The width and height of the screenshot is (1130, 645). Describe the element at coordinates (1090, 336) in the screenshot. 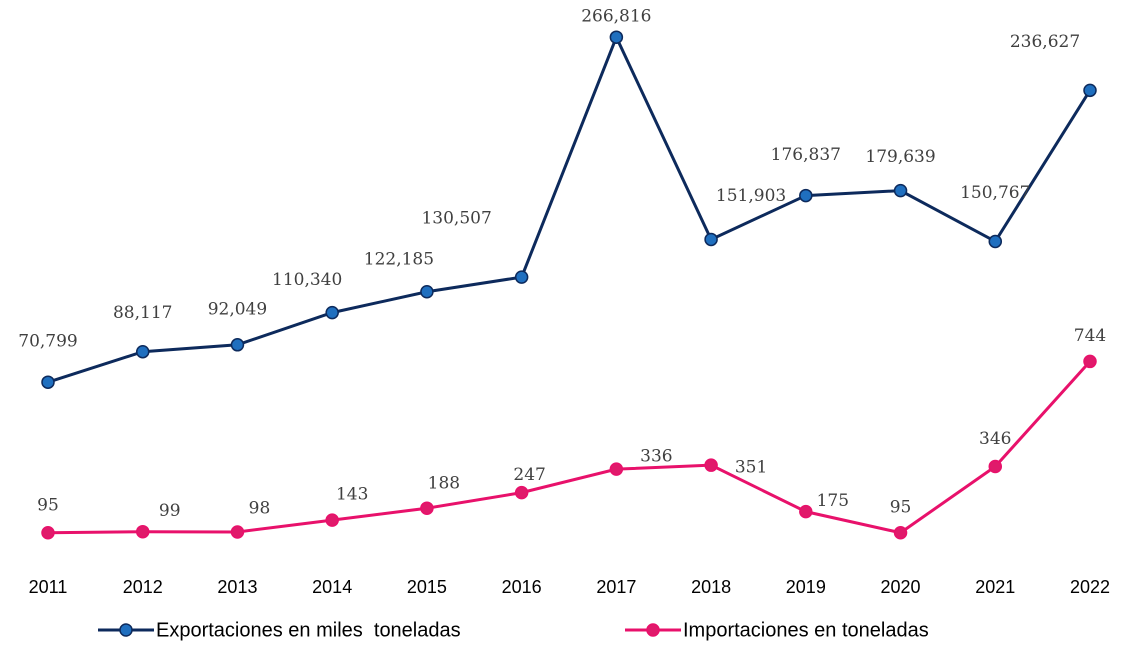

I see `data-label: 744` at that location.